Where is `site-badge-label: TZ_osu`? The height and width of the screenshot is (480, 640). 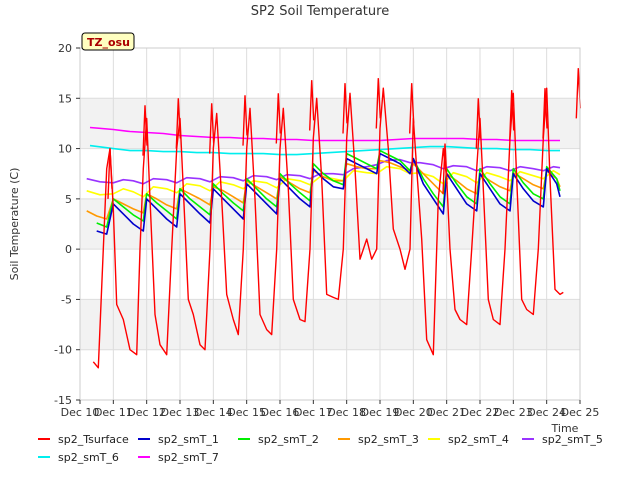 site-badge-label: TZ_osu is located at coordinates (108, 42).